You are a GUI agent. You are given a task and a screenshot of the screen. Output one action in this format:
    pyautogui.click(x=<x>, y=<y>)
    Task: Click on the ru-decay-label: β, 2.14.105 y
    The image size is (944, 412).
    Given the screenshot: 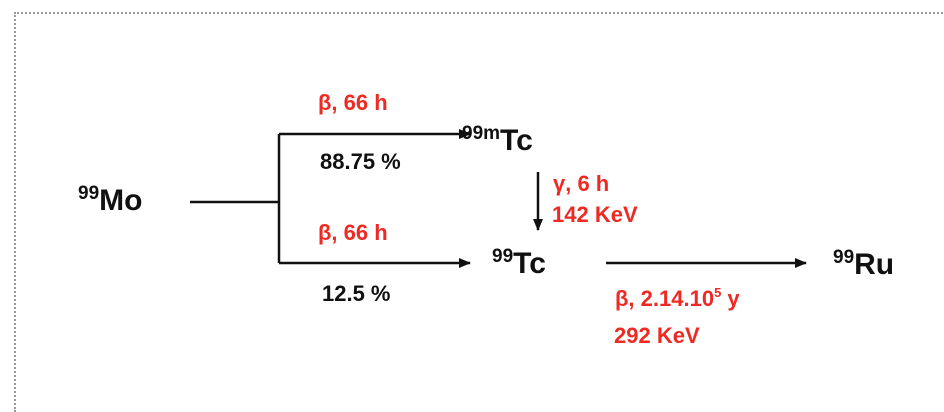 What is the action you would take?
    pyautogui.click(x=677, y=298)
    